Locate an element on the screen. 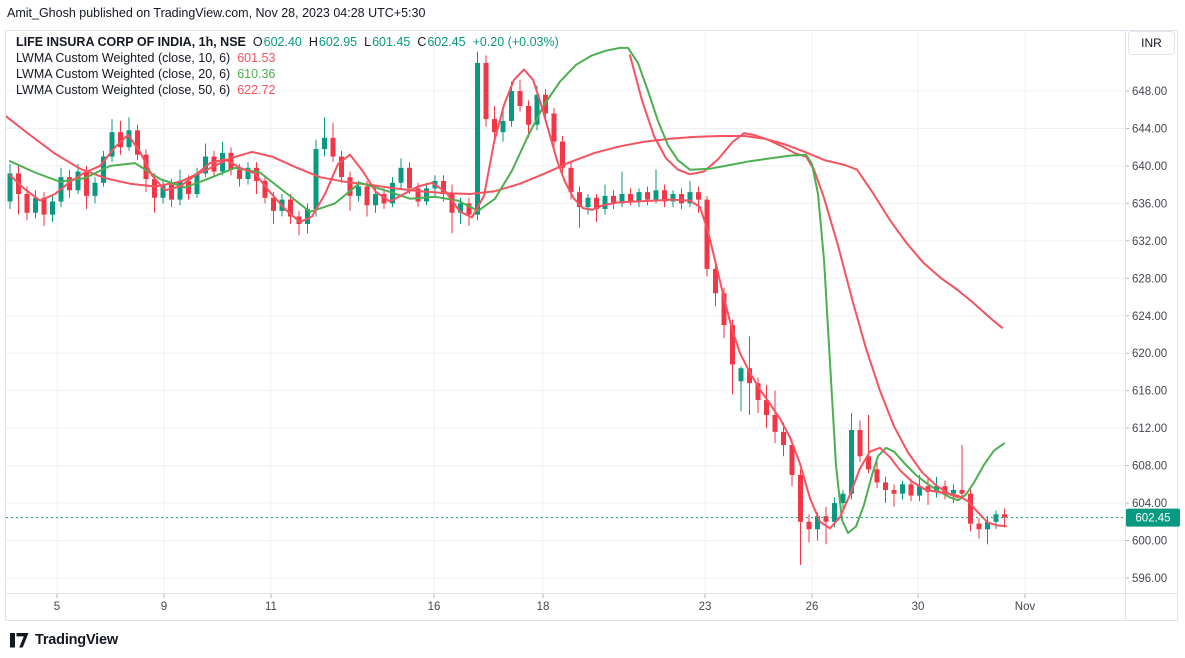 The height and width of the screenshot is (658, 1185). time-label: 16 is located at coordinates (434, 607).